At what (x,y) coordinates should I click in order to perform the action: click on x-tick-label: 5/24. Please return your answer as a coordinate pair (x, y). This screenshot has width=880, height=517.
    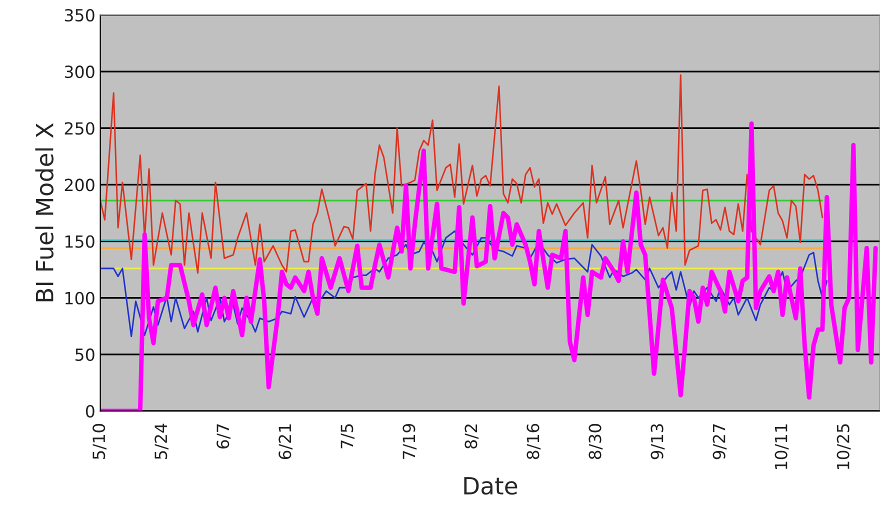
    Looking at the image, I should click on (161, 441).